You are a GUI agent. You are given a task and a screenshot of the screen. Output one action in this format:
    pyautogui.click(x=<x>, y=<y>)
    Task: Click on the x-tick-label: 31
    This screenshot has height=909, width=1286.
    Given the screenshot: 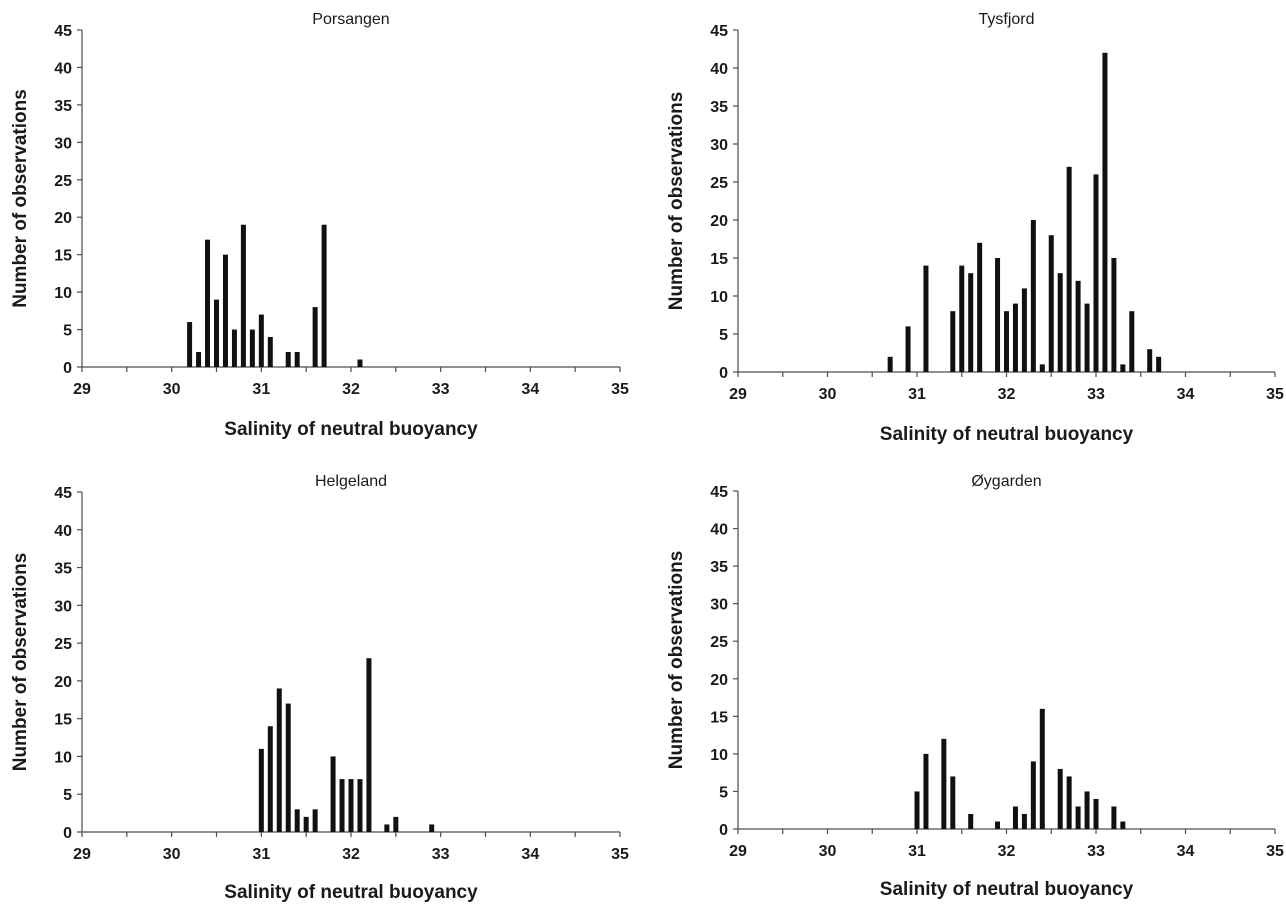 What is the action you would take?
    pyautogui.click(x=917, y=851)
    